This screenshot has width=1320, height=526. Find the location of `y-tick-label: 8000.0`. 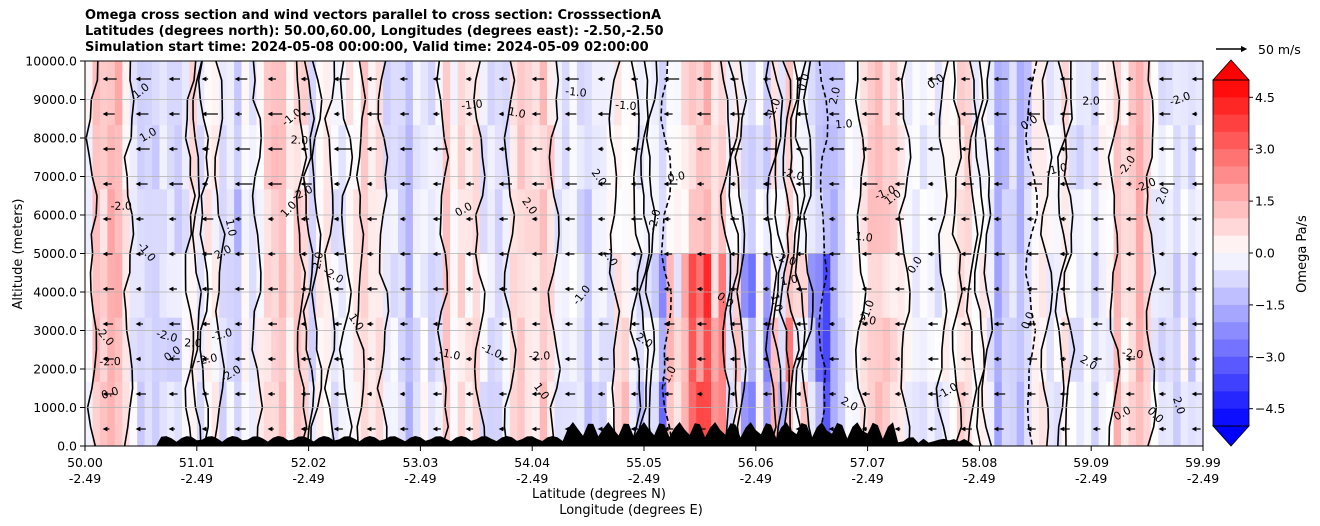

y-tick-label: 8000.0 is located at coordinates (55, 138).